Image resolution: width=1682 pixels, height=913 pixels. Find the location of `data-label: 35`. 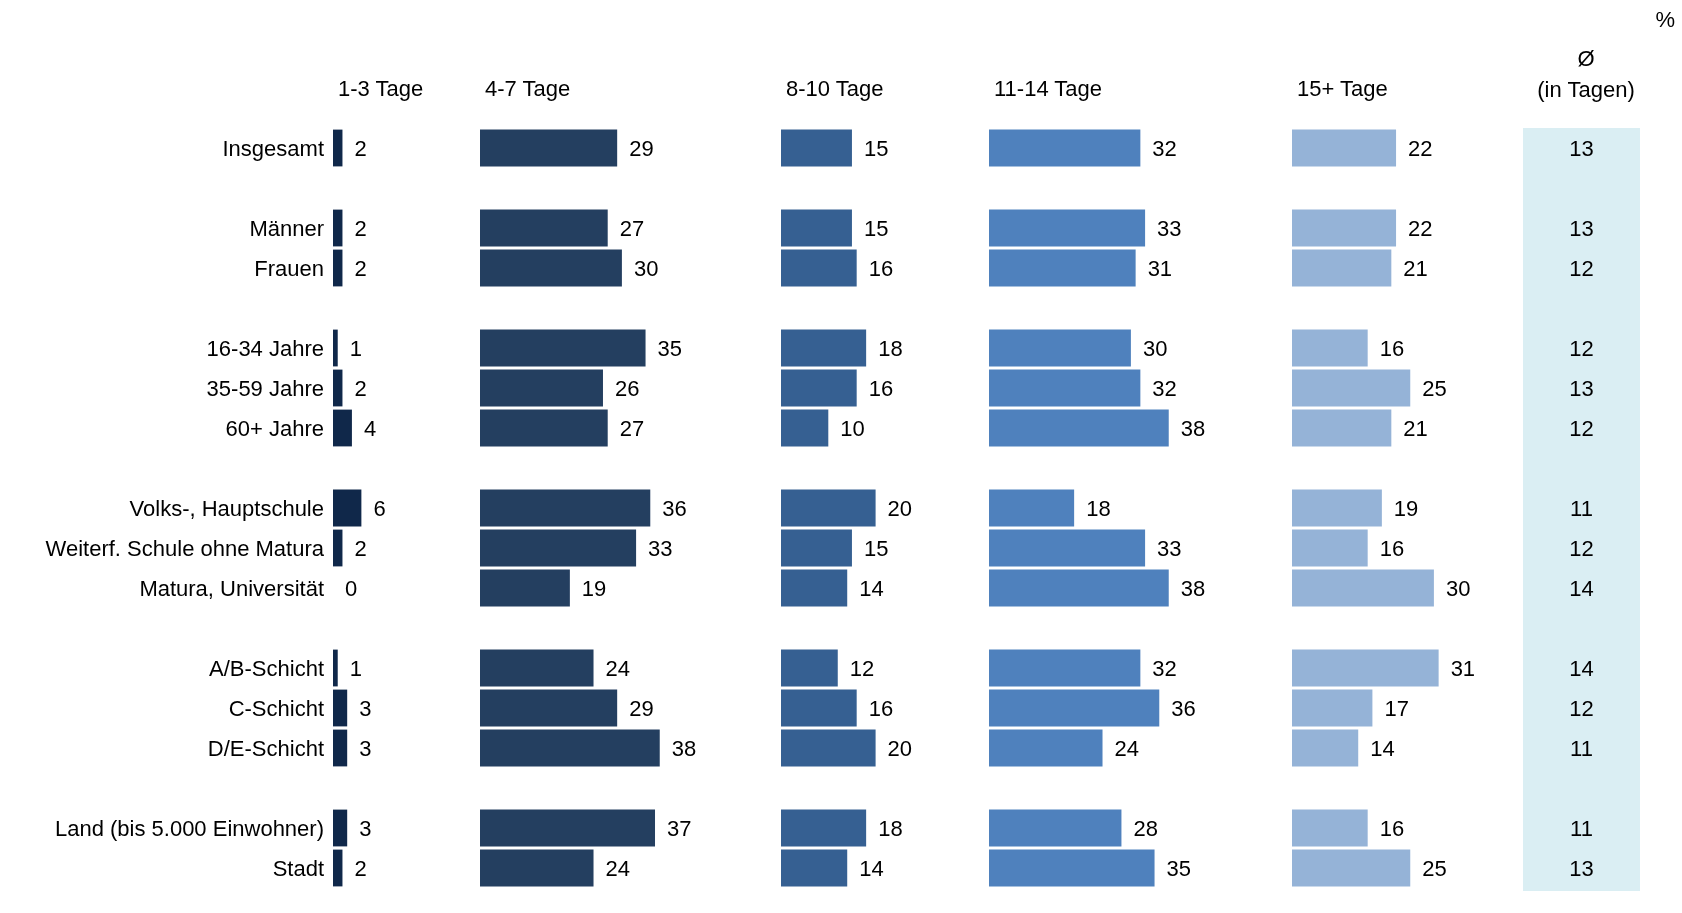

data-label: 35 is located at coordinates (670, 348).